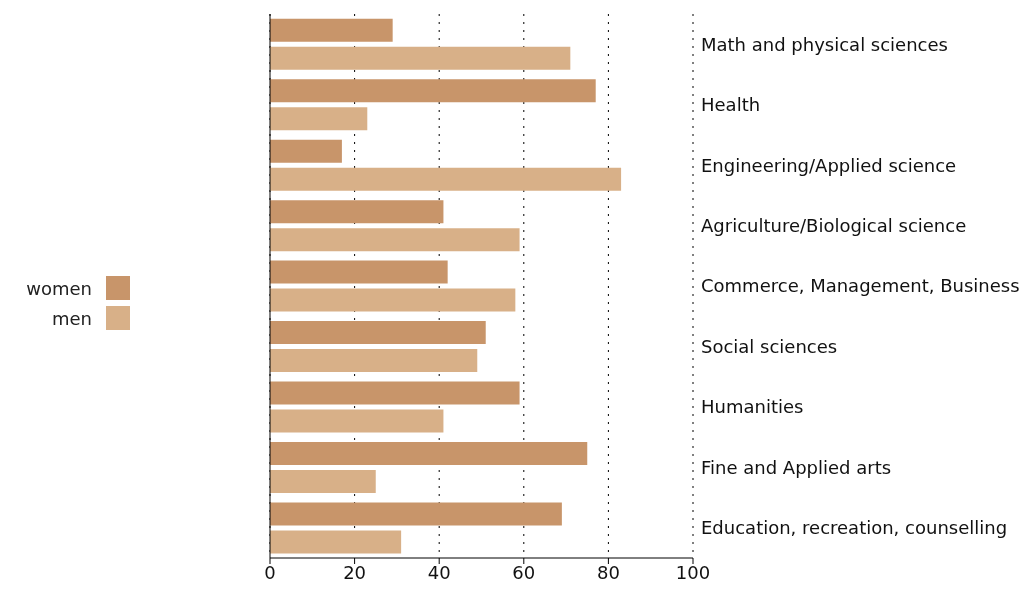  What do you see at coordinates (769, 346) in the screenshot?
I see `y-tick-label: Social sciences` at bounding box center [769, 346].